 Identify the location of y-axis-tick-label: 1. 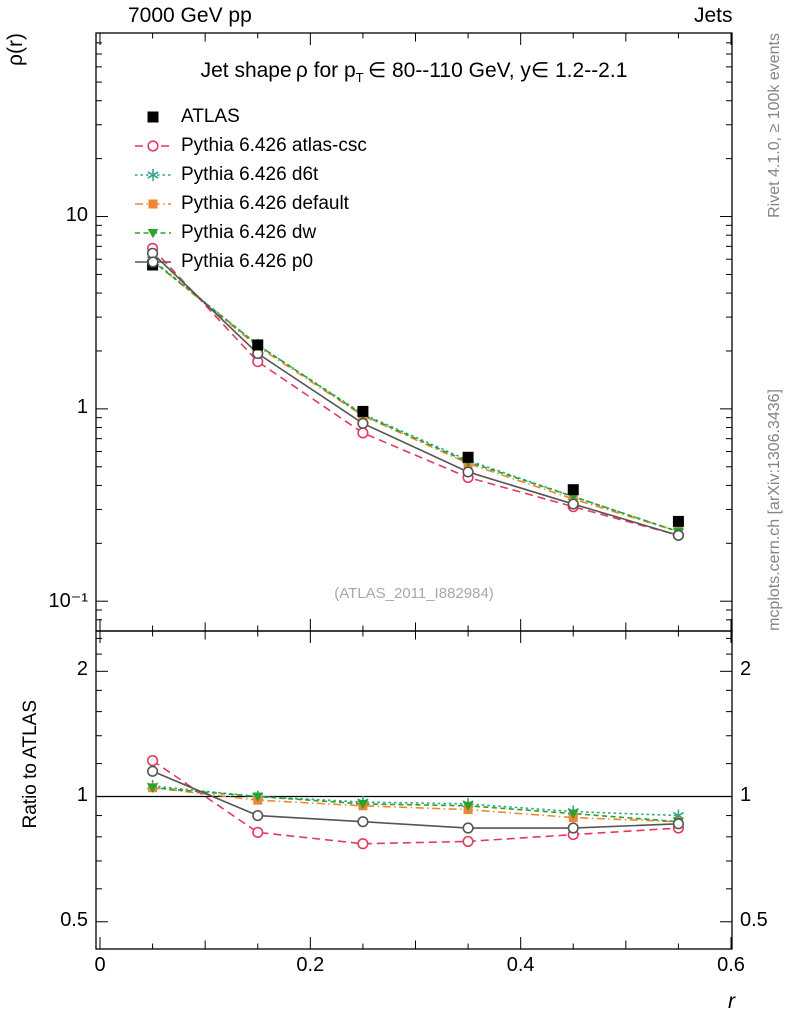
(82, 406).